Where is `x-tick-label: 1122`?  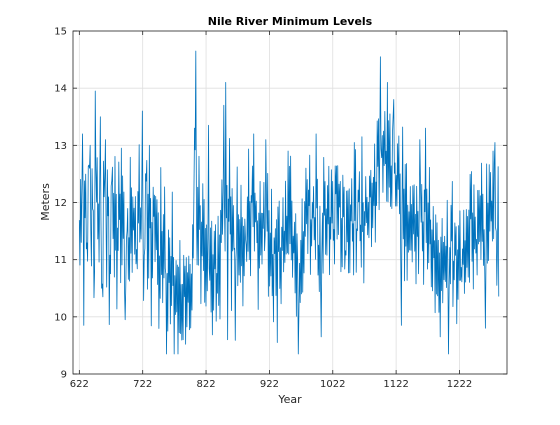 x-tick-label: 1122 is located at coordinates (395, 384).